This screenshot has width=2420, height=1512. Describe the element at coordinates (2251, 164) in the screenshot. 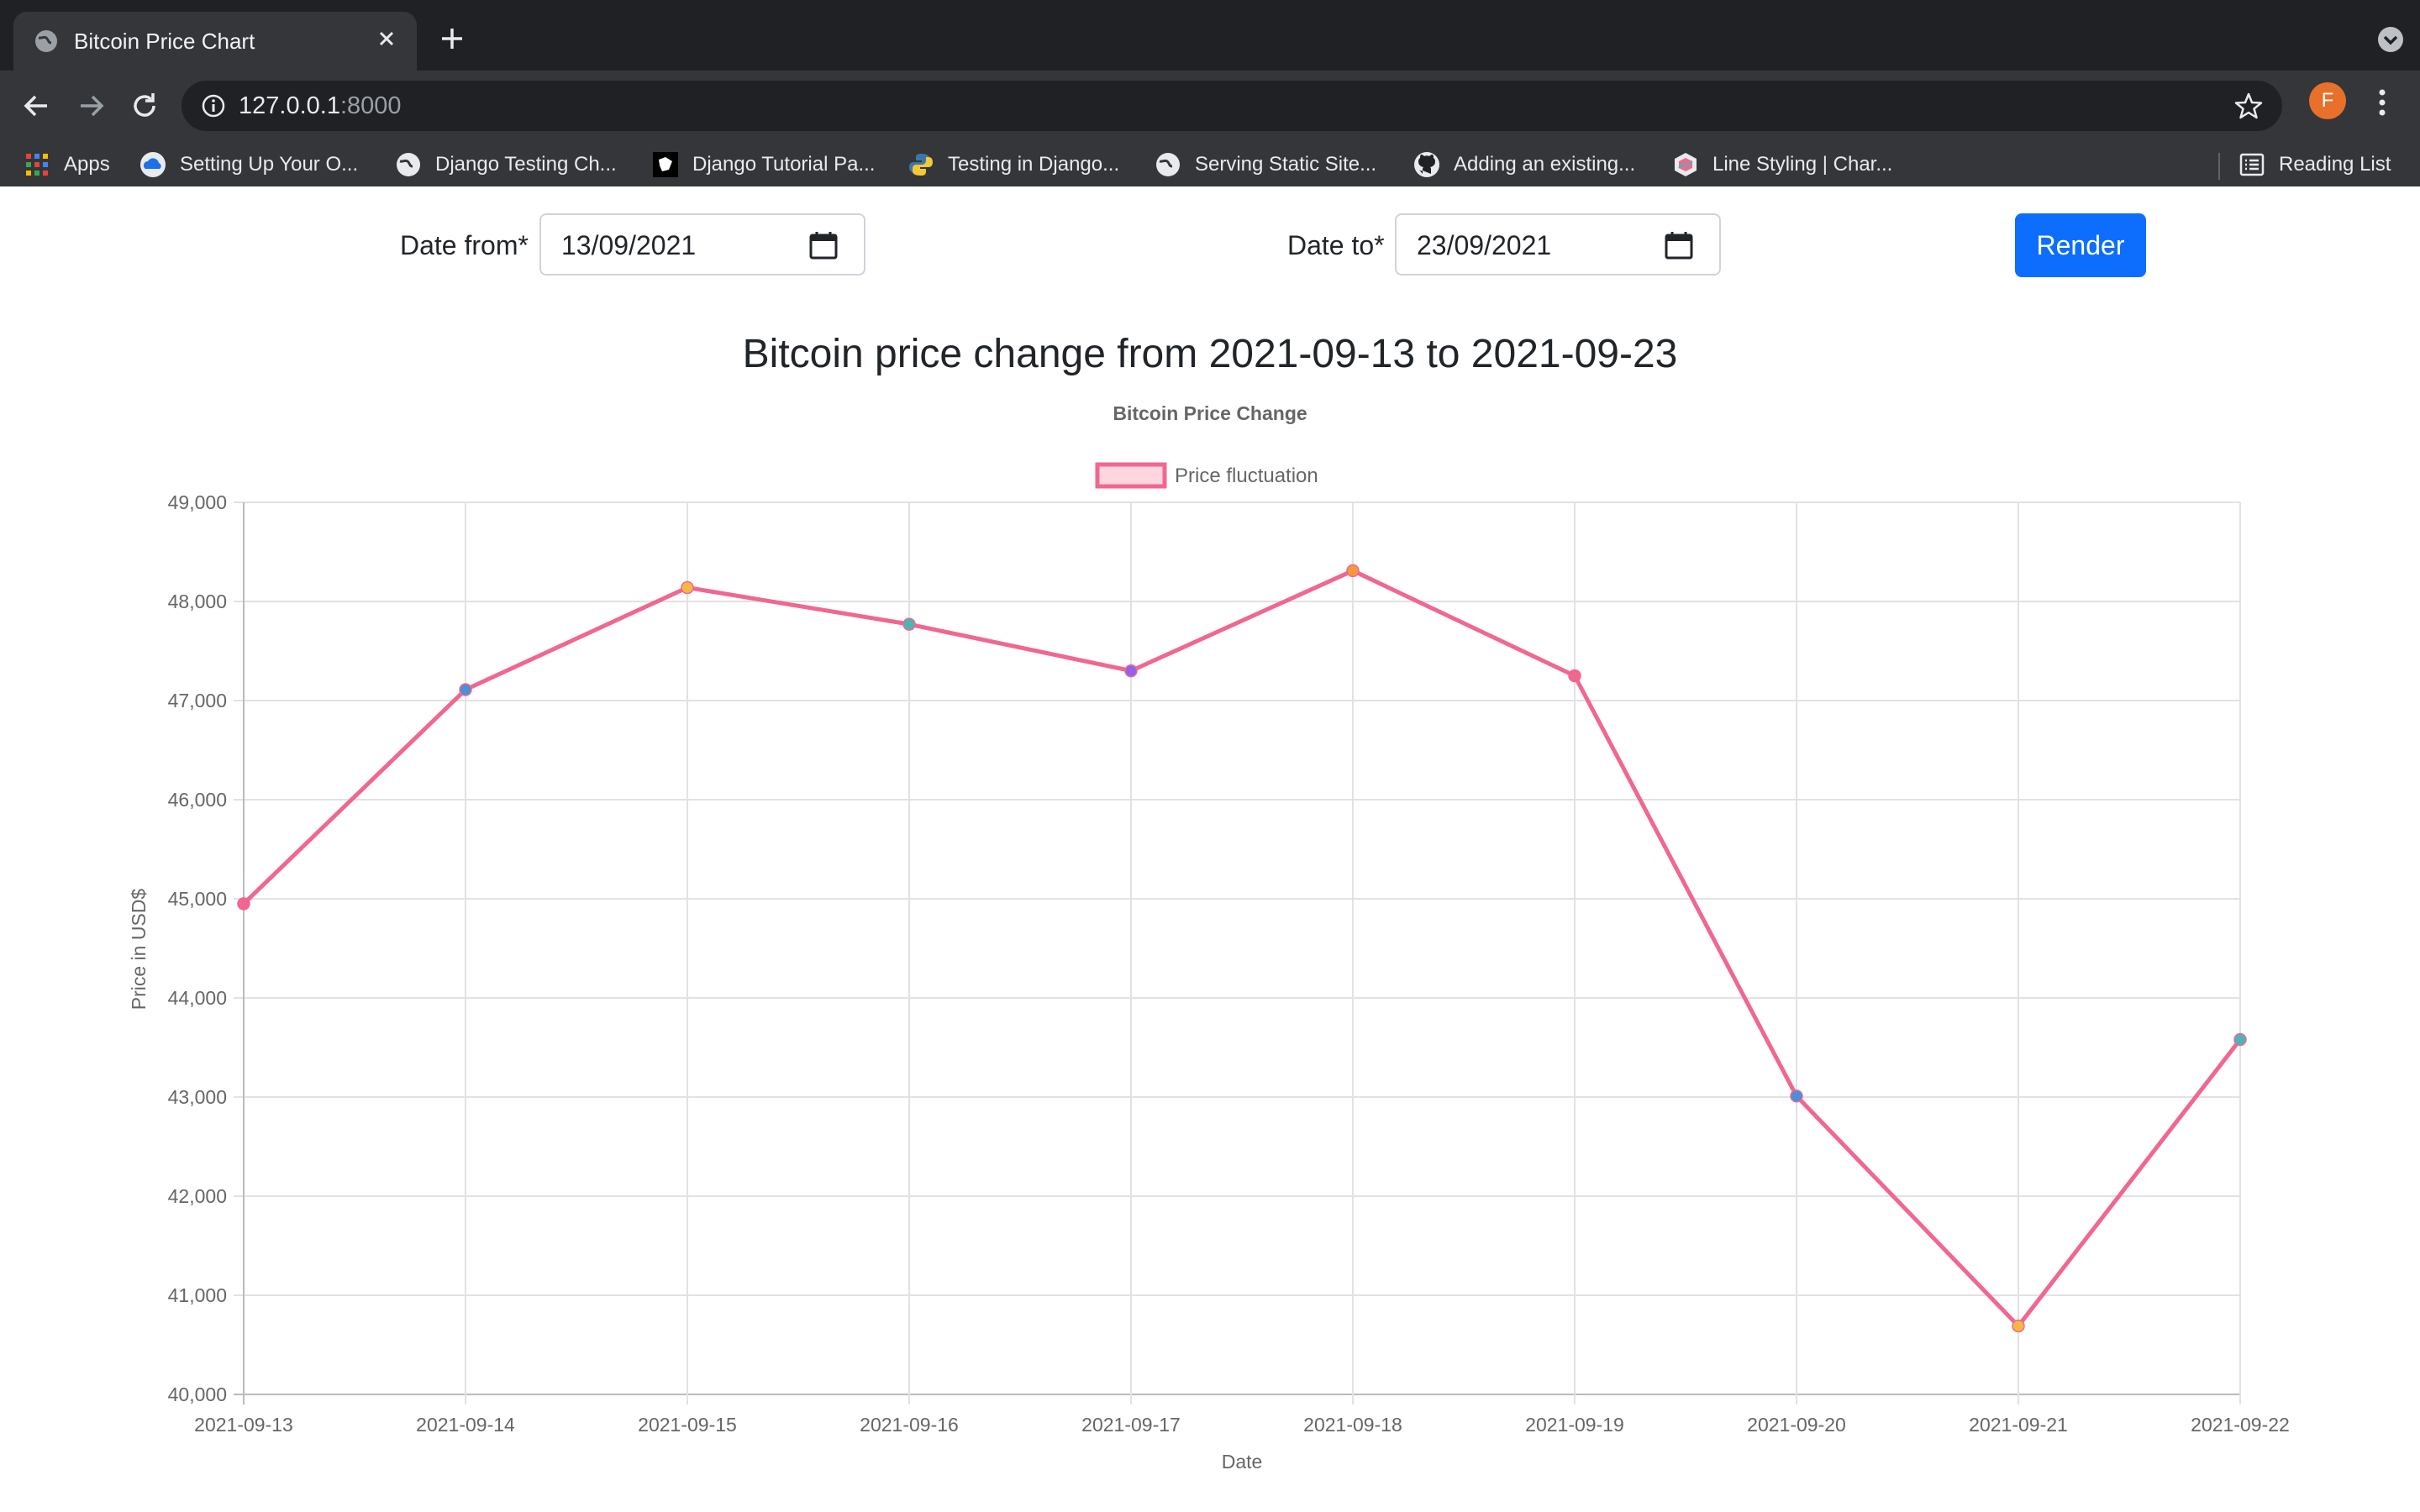

I see `reading-list-icon` at that location.